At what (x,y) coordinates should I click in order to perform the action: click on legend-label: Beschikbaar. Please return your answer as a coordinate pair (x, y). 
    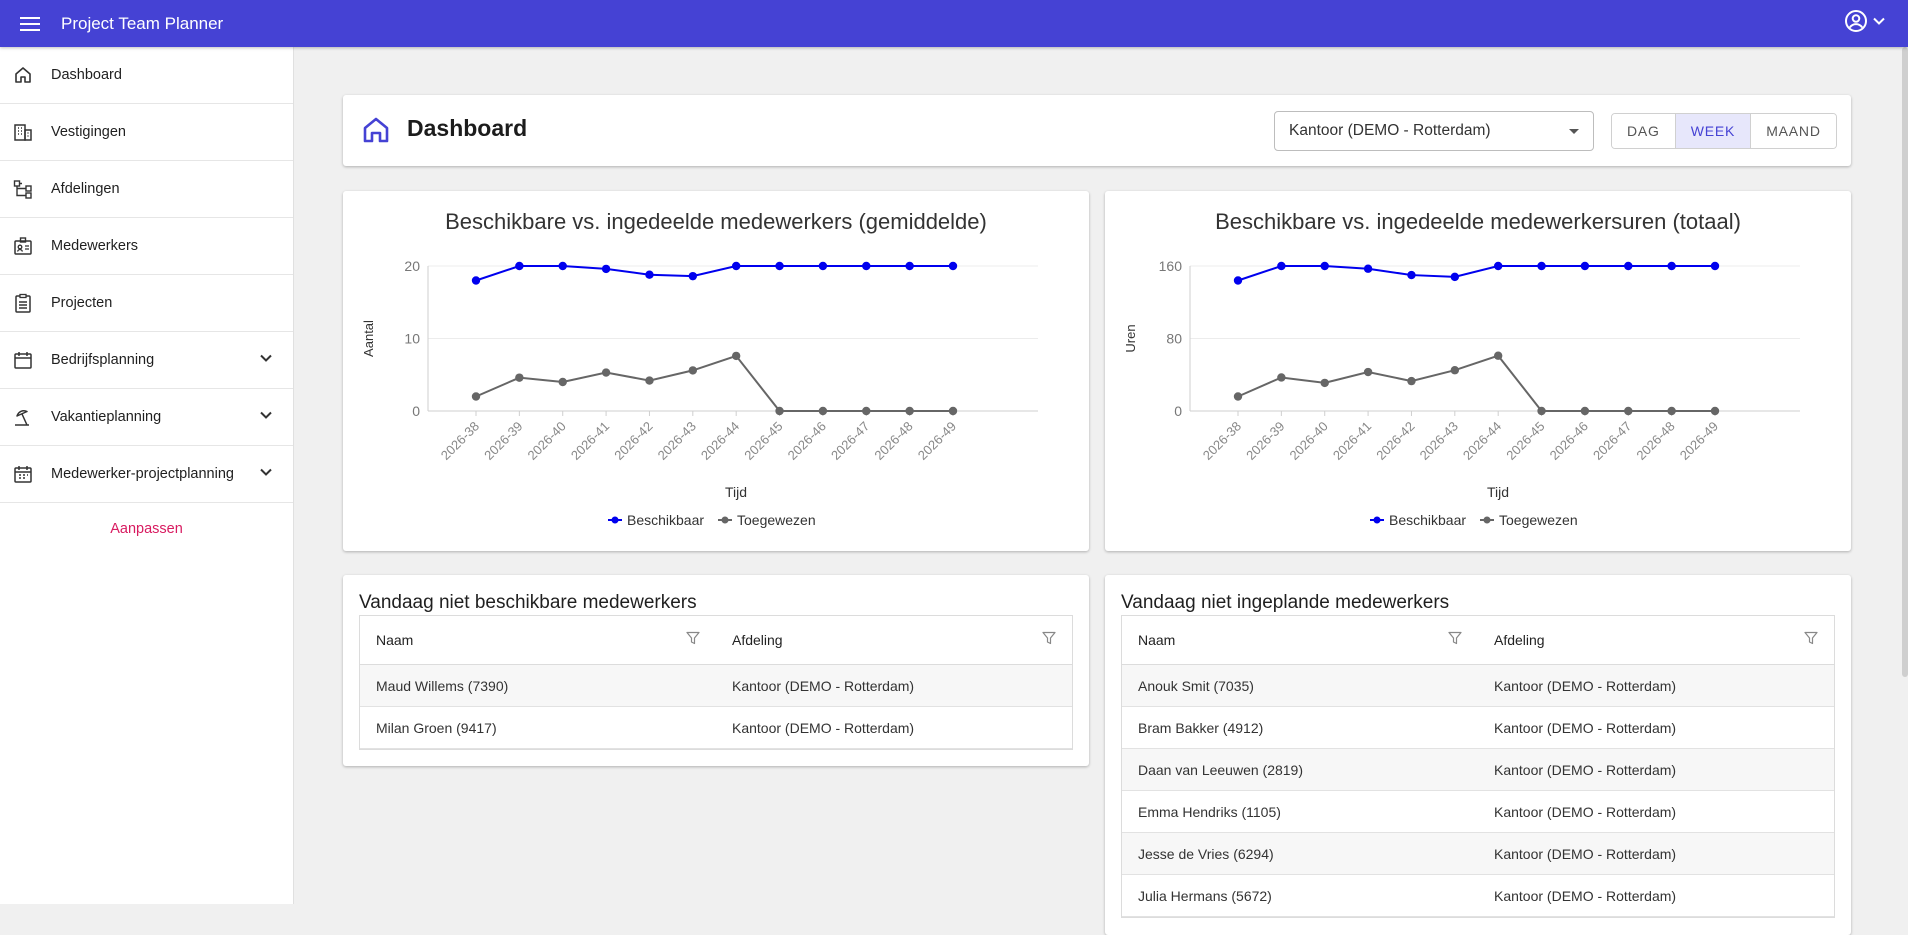
    Looking at the image, I should click on (1427, 520).